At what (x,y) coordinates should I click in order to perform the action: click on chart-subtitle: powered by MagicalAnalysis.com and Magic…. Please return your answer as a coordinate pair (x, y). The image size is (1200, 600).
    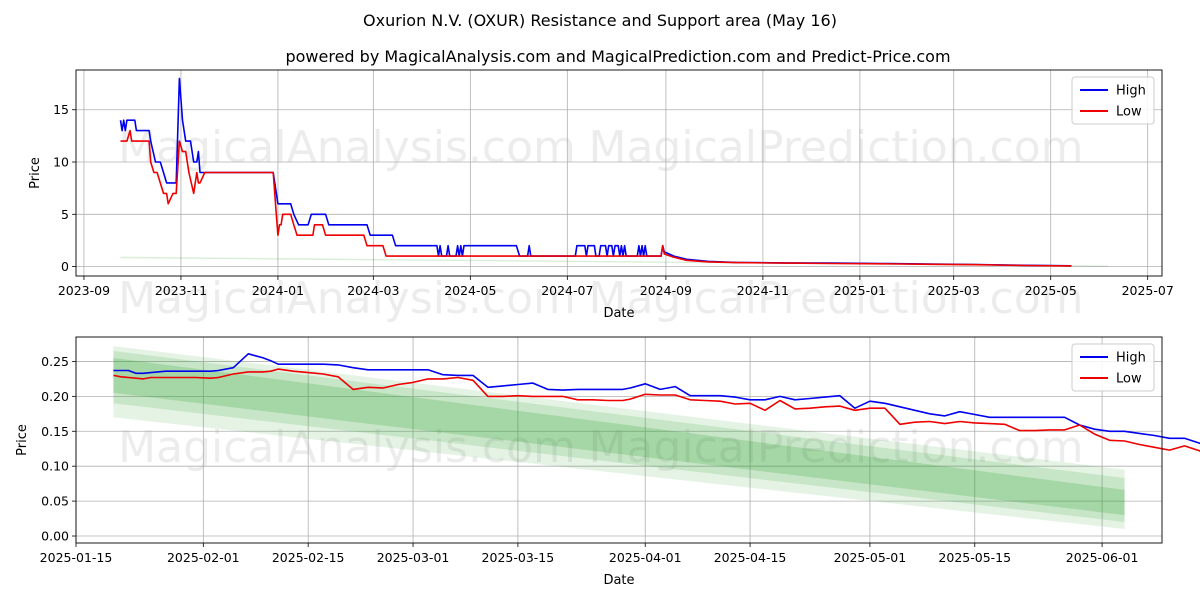
    Looking at the image, I should click on (617, 56).